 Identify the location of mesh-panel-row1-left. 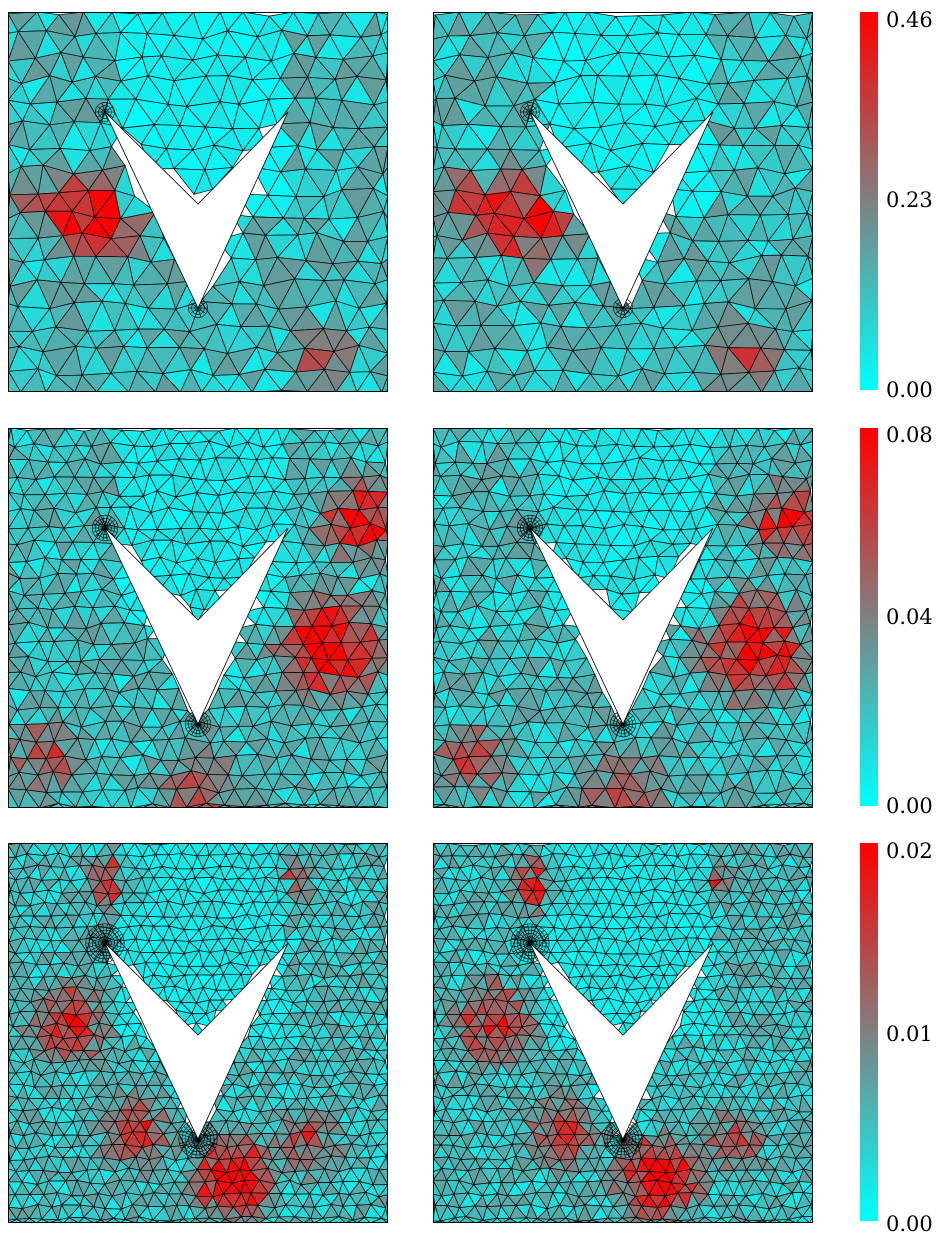
(198, 202).